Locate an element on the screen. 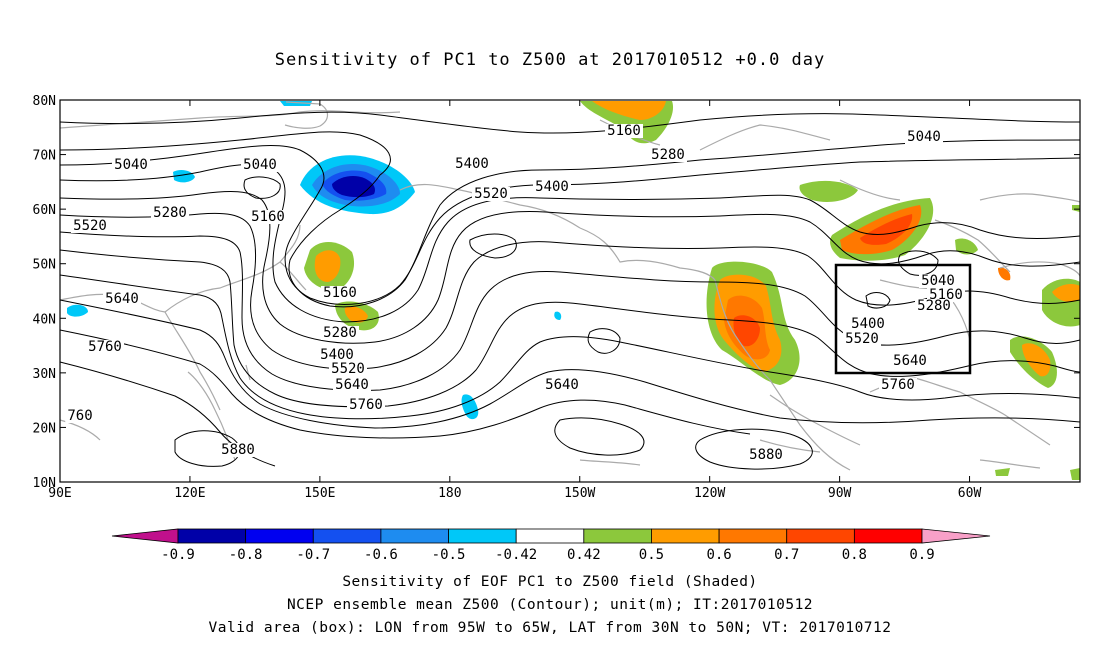 The image size is (1100, 650). colorbar-label: -0.42 is located at coordinates (516, 555).